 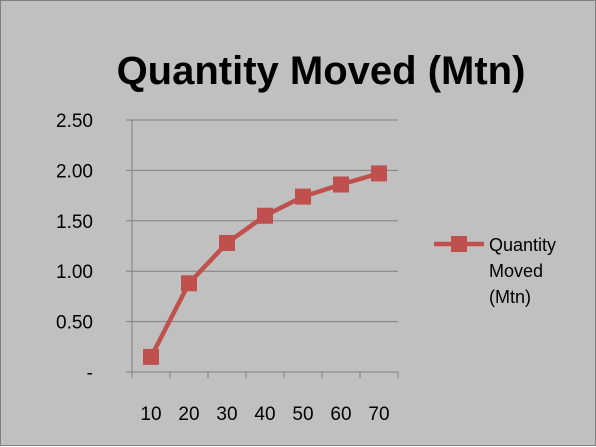 I want to click on x-tick-label: 30, so click(x=226, y=414).